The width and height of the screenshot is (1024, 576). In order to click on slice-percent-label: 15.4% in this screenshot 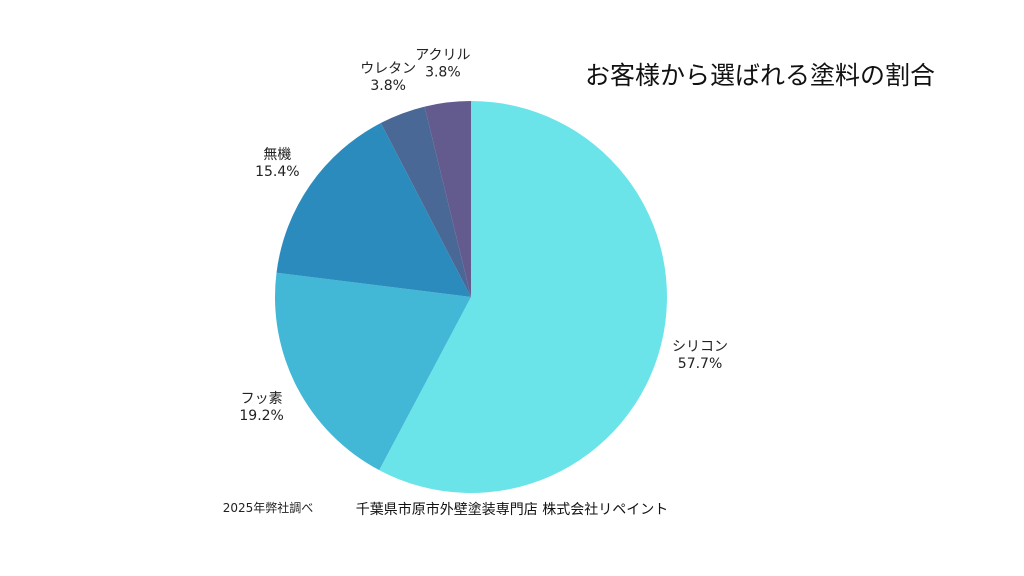, I will do `click(277, 172)`.